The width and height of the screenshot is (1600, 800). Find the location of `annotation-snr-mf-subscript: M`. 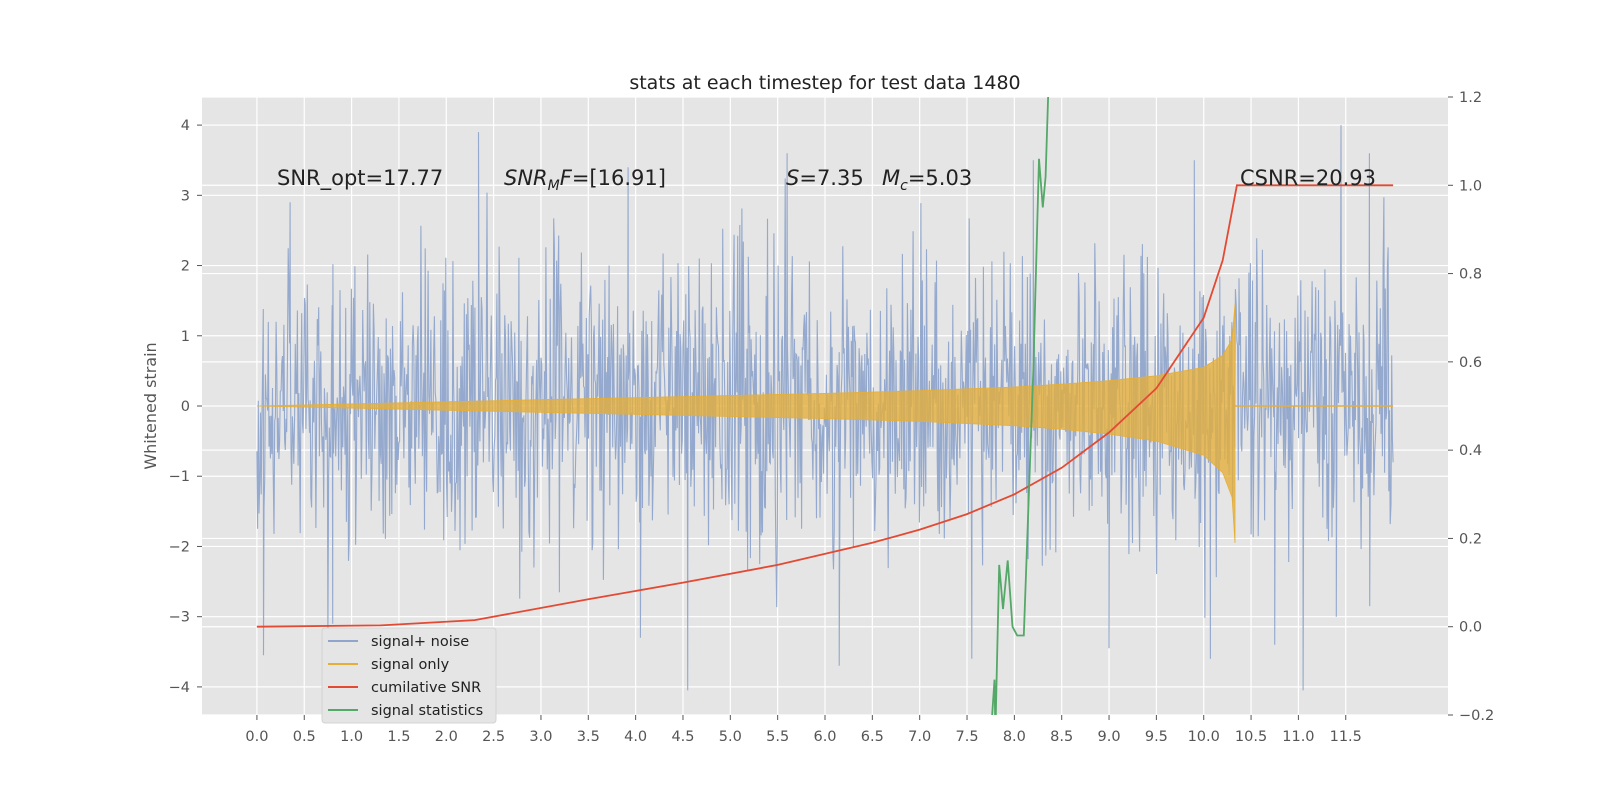

annotation-snr-mf-subscript: M is located at coordinates (554, 186).